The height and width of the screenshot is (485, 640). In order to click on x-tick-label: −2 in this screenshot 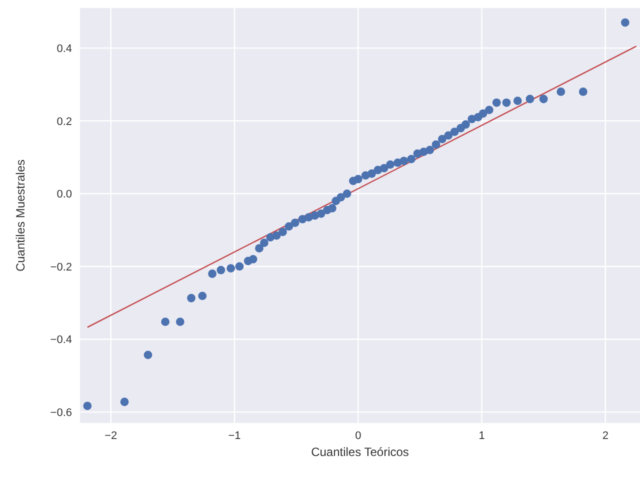, I will do `click(111, 436)`.